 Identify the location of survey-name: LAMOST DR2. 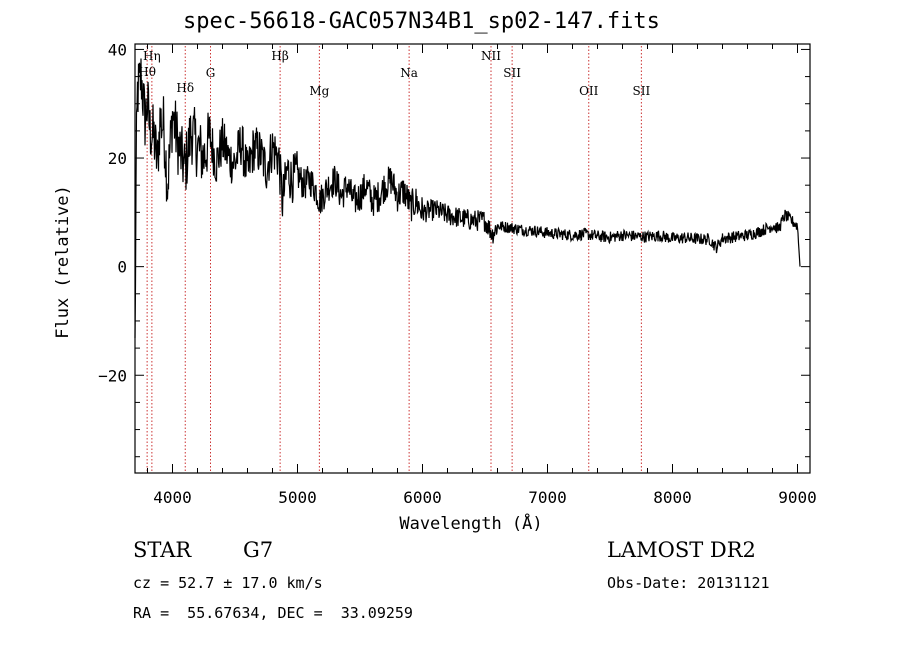
(681, 550).